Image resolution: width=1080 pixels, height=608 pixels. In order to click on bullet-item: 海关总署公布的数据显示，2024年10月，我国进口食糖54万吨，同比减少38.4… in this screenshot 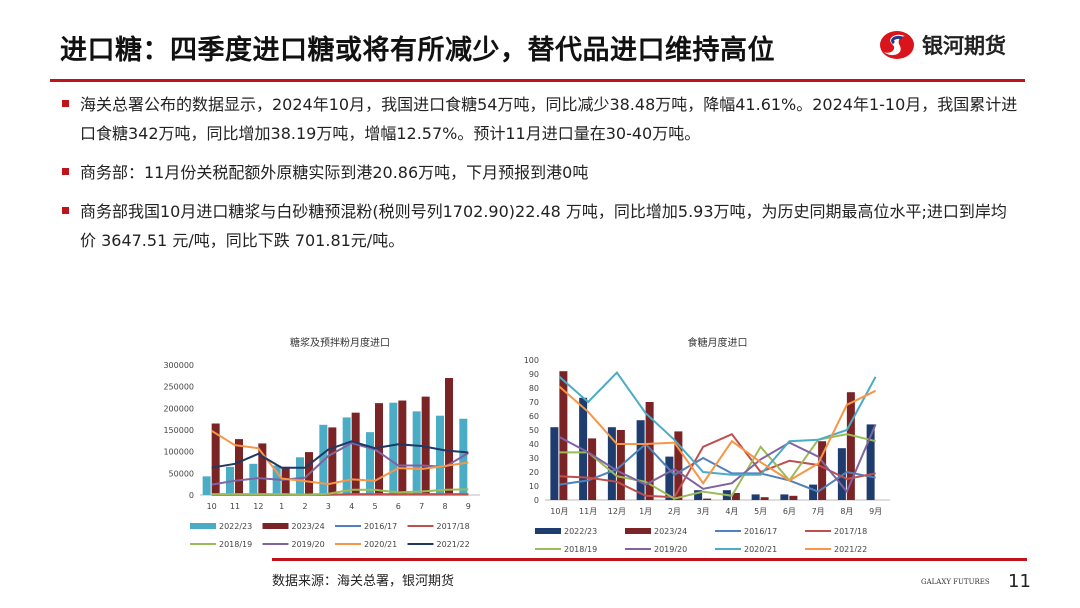, I will do `click(540, 119)`.